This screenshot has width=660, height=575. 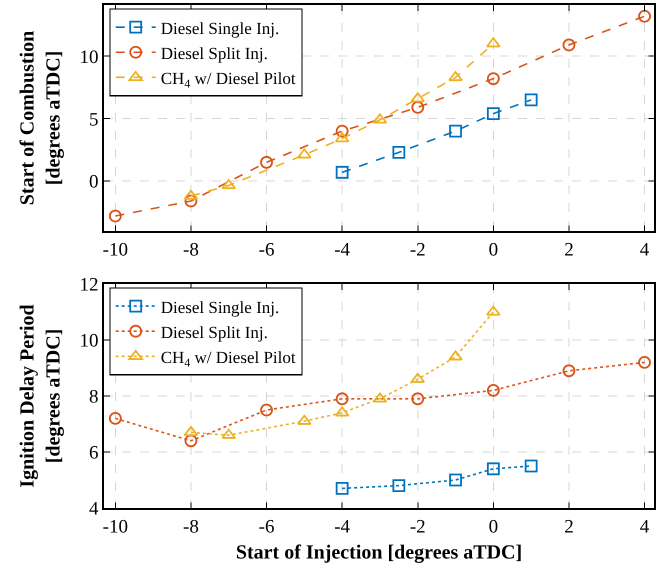 I want to click on y-tick-label: 0, so click(x=93, y=182).